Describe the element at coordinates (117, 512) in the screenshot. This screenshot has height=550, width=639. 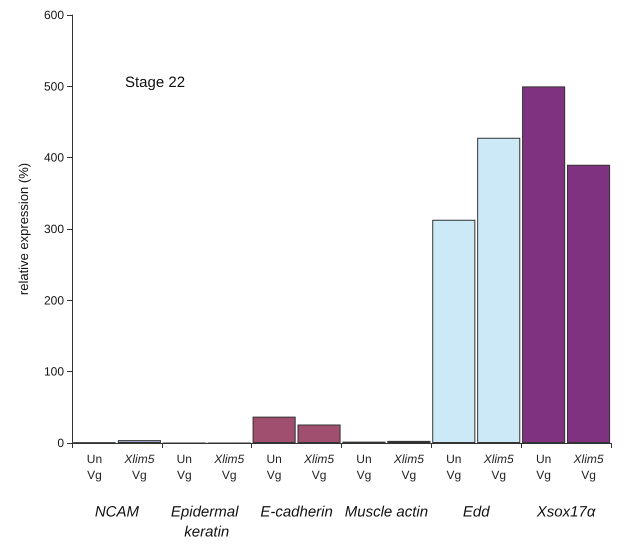
I see `text: NCAM` at that location.